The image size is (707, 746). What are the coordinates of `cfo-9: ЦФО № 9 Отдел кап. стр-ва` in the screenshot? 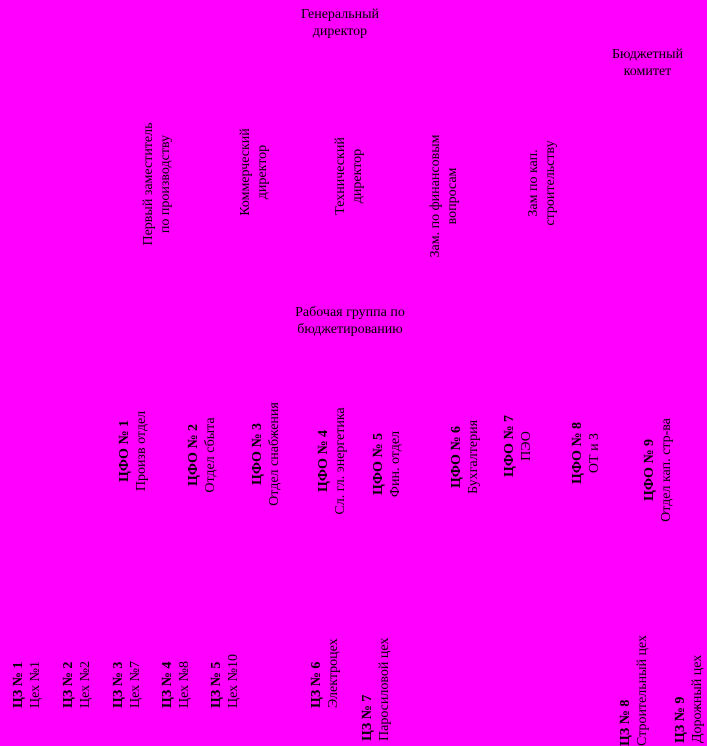 It's located at (658, 470).